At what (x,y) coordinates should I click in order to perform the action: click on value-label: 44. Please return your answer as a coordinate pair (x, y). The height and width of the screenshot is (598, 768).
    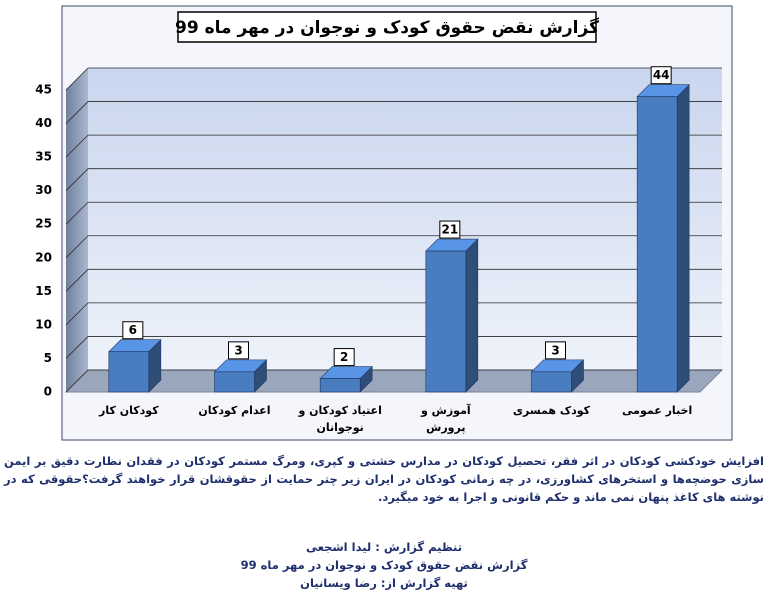
    Looking at the image, I should click on (661, 75).